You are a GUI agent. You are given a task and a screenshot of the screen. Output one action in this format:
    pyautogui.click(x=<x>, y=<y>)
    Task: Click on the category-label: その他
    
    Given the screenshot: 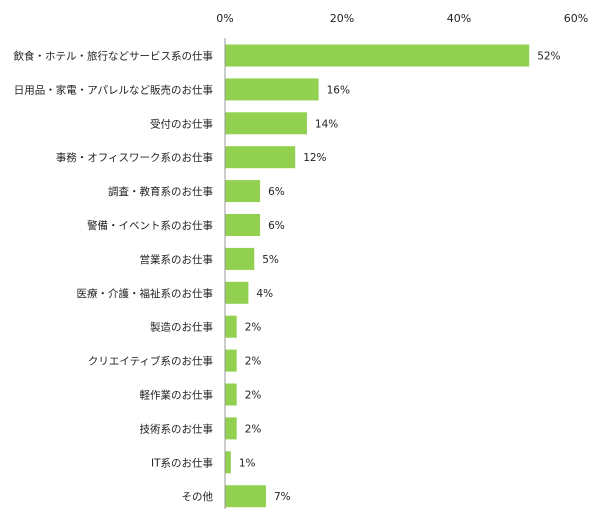 What is the action you would take?
    pyautogui.click(x=198, y=496)
    